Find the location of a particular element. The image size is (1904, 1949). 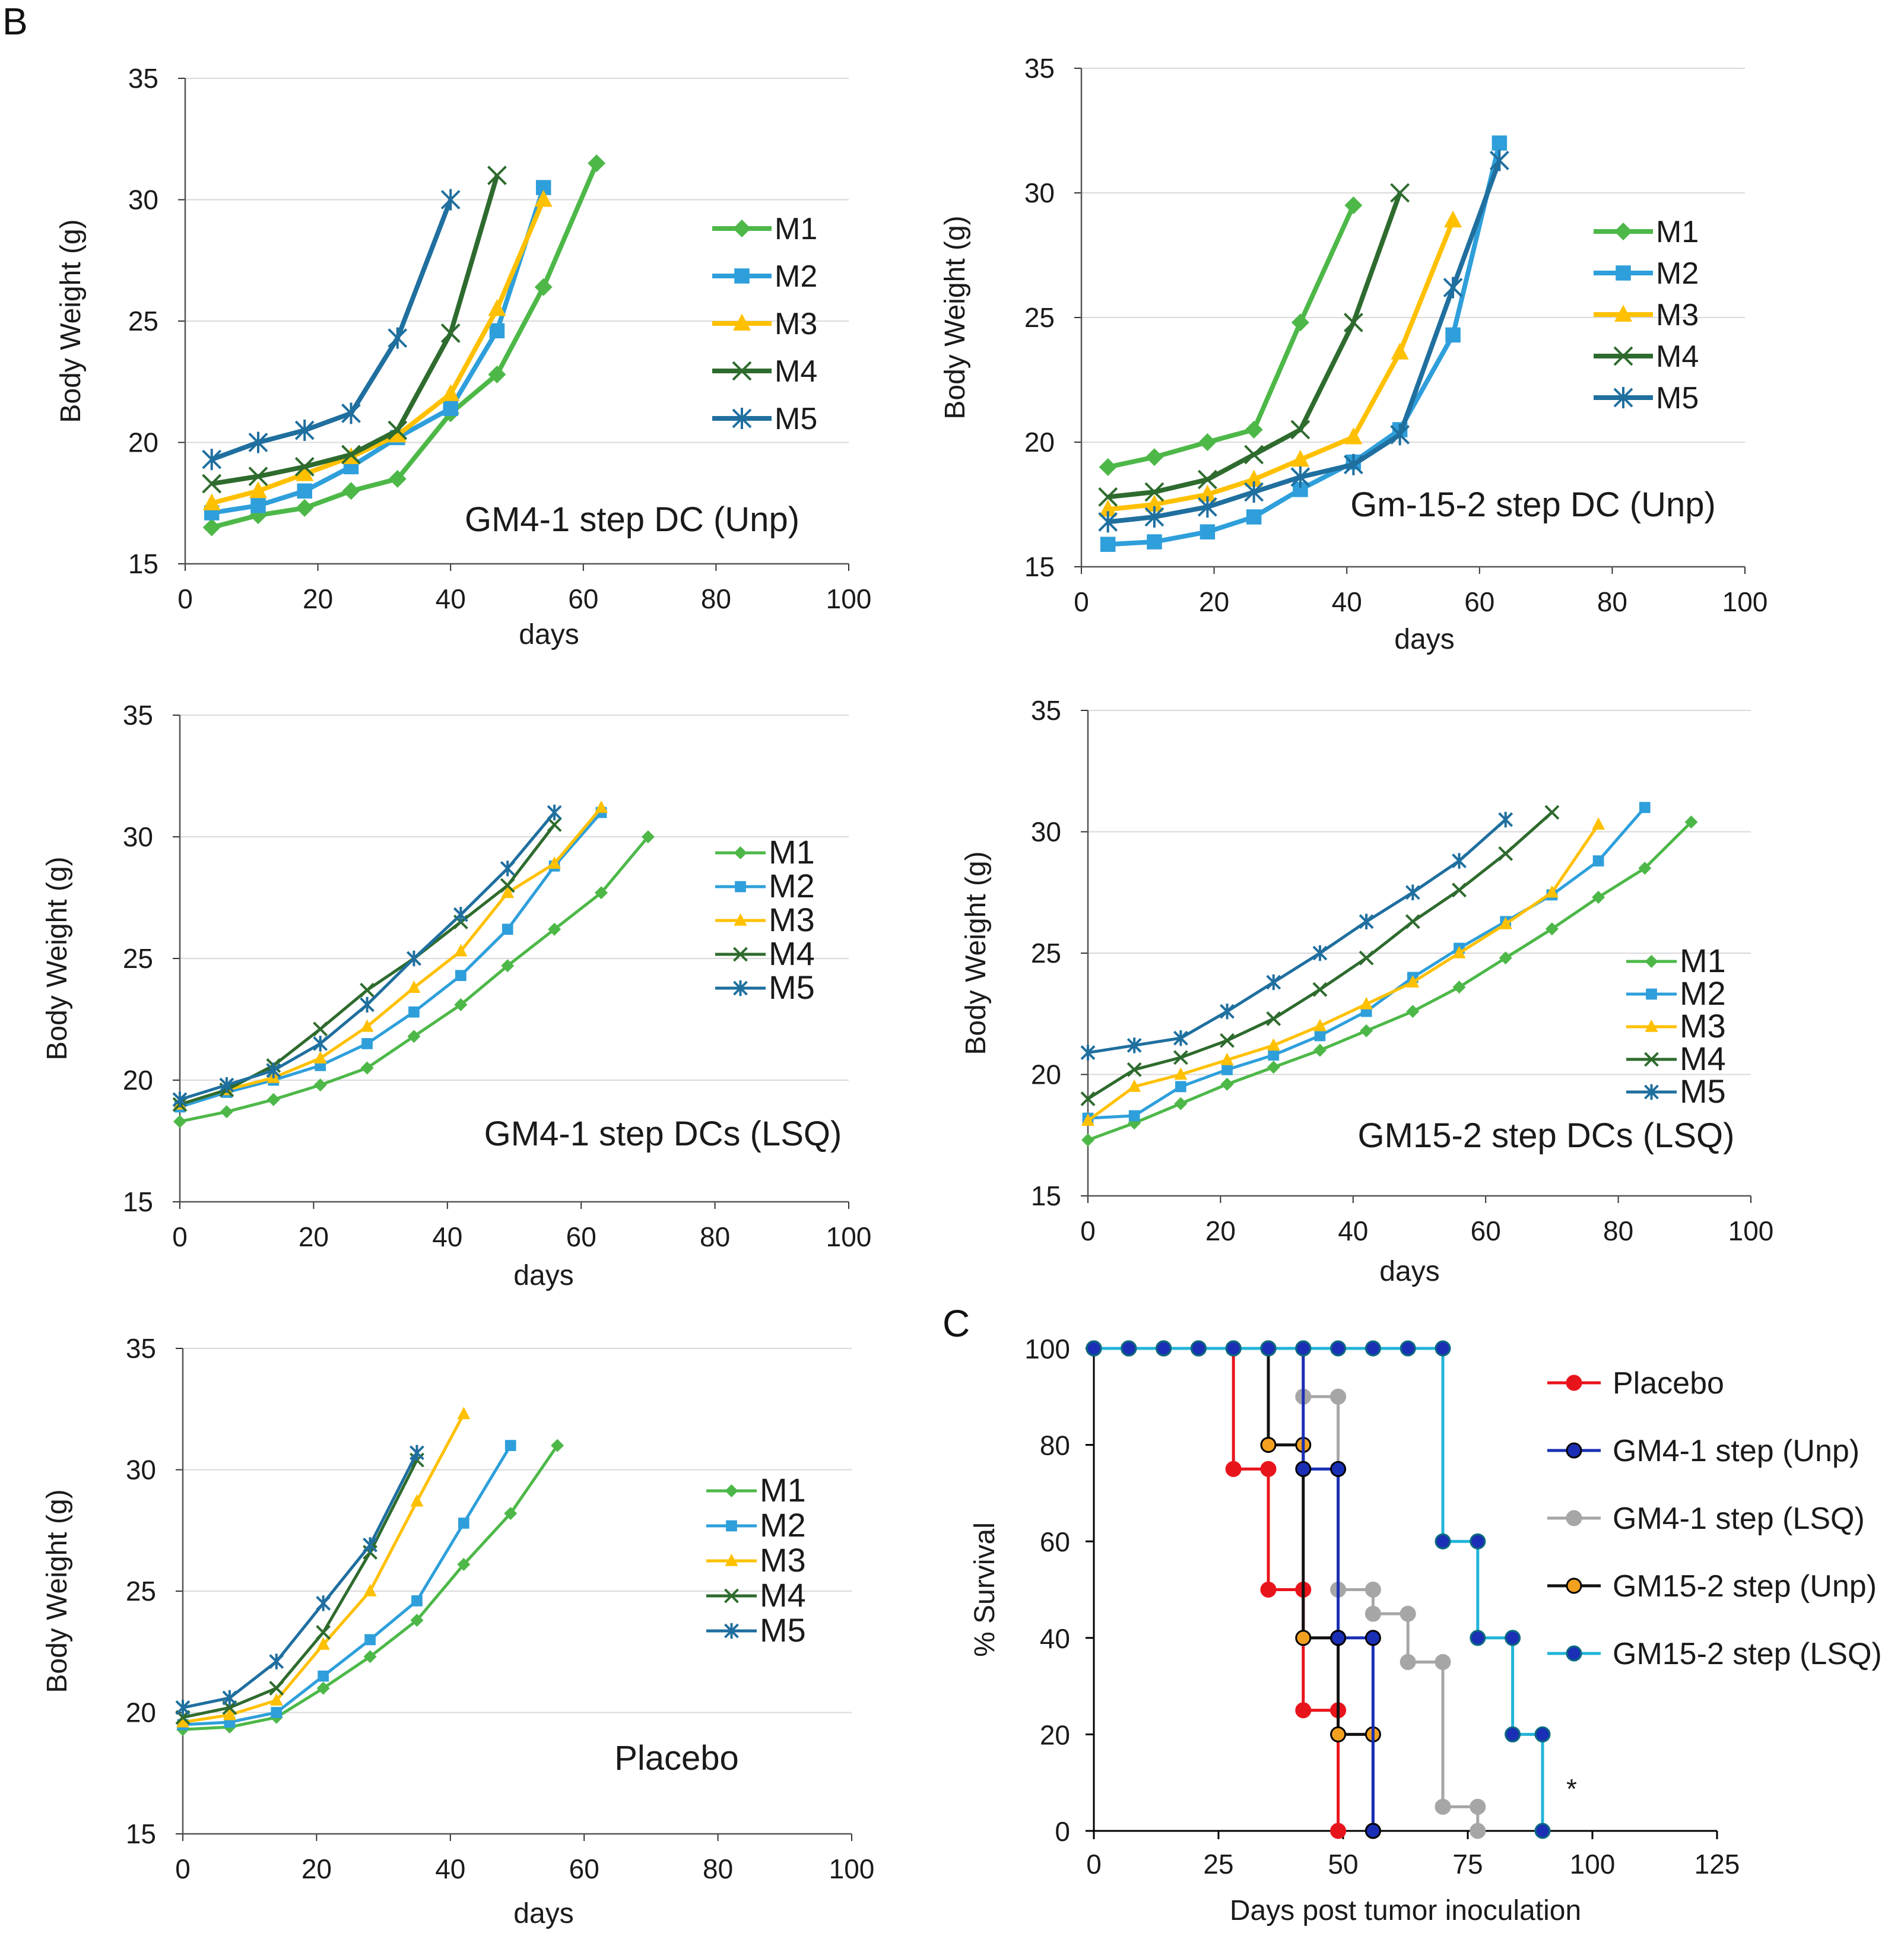

y-tick-label: 30 is located at coordinates (1046, 832).